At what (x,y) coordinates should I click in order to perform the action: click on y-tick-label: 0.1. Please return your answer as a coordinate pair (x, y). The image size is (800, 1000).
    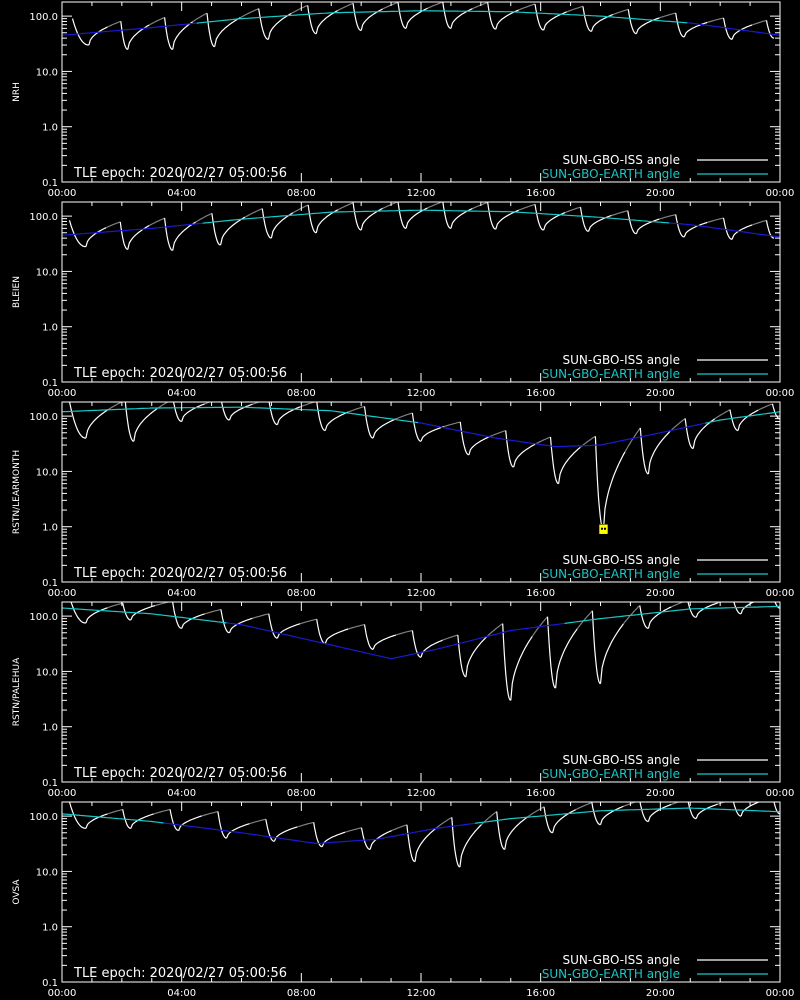
    Looking at the image, I should click on (50, 383).